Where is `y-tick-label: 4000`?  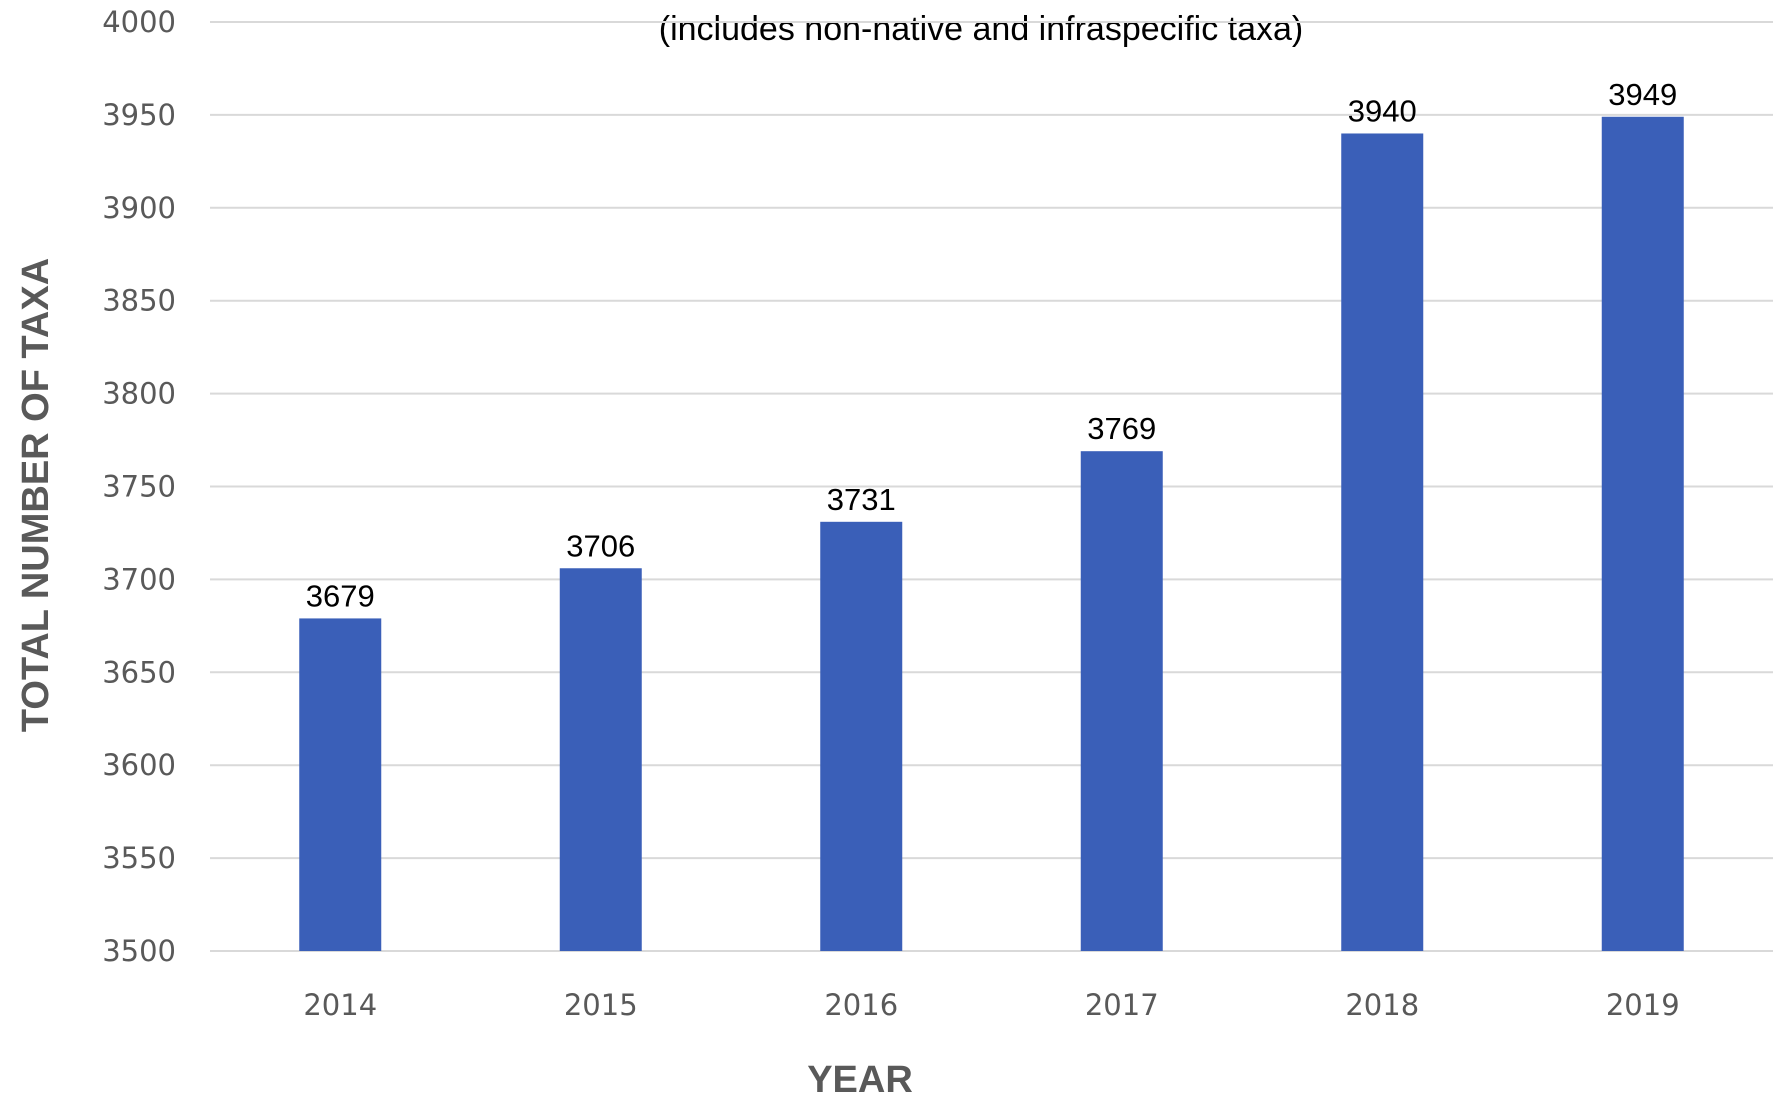 y-tick-label: 4000 is located at coordinates (139, 22).